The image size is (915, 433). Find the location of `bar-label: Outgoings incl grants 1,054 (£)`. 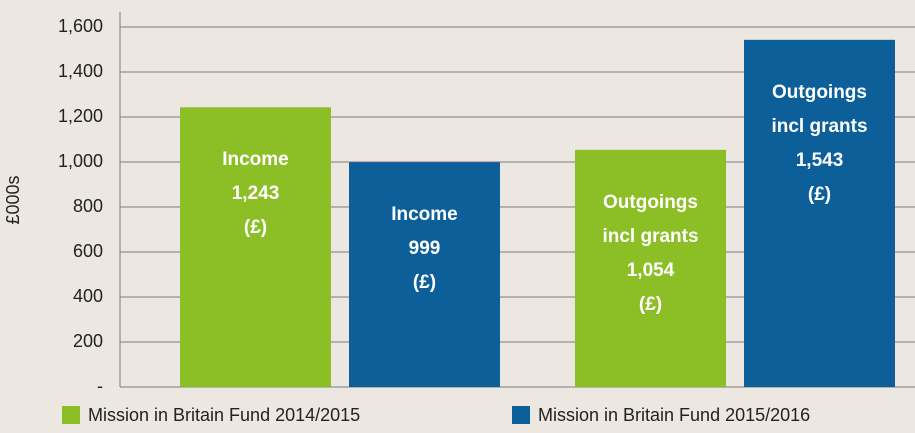

bar-label: Outgoings incl grants 1,054 (£) is located at coordinates (650, 254).